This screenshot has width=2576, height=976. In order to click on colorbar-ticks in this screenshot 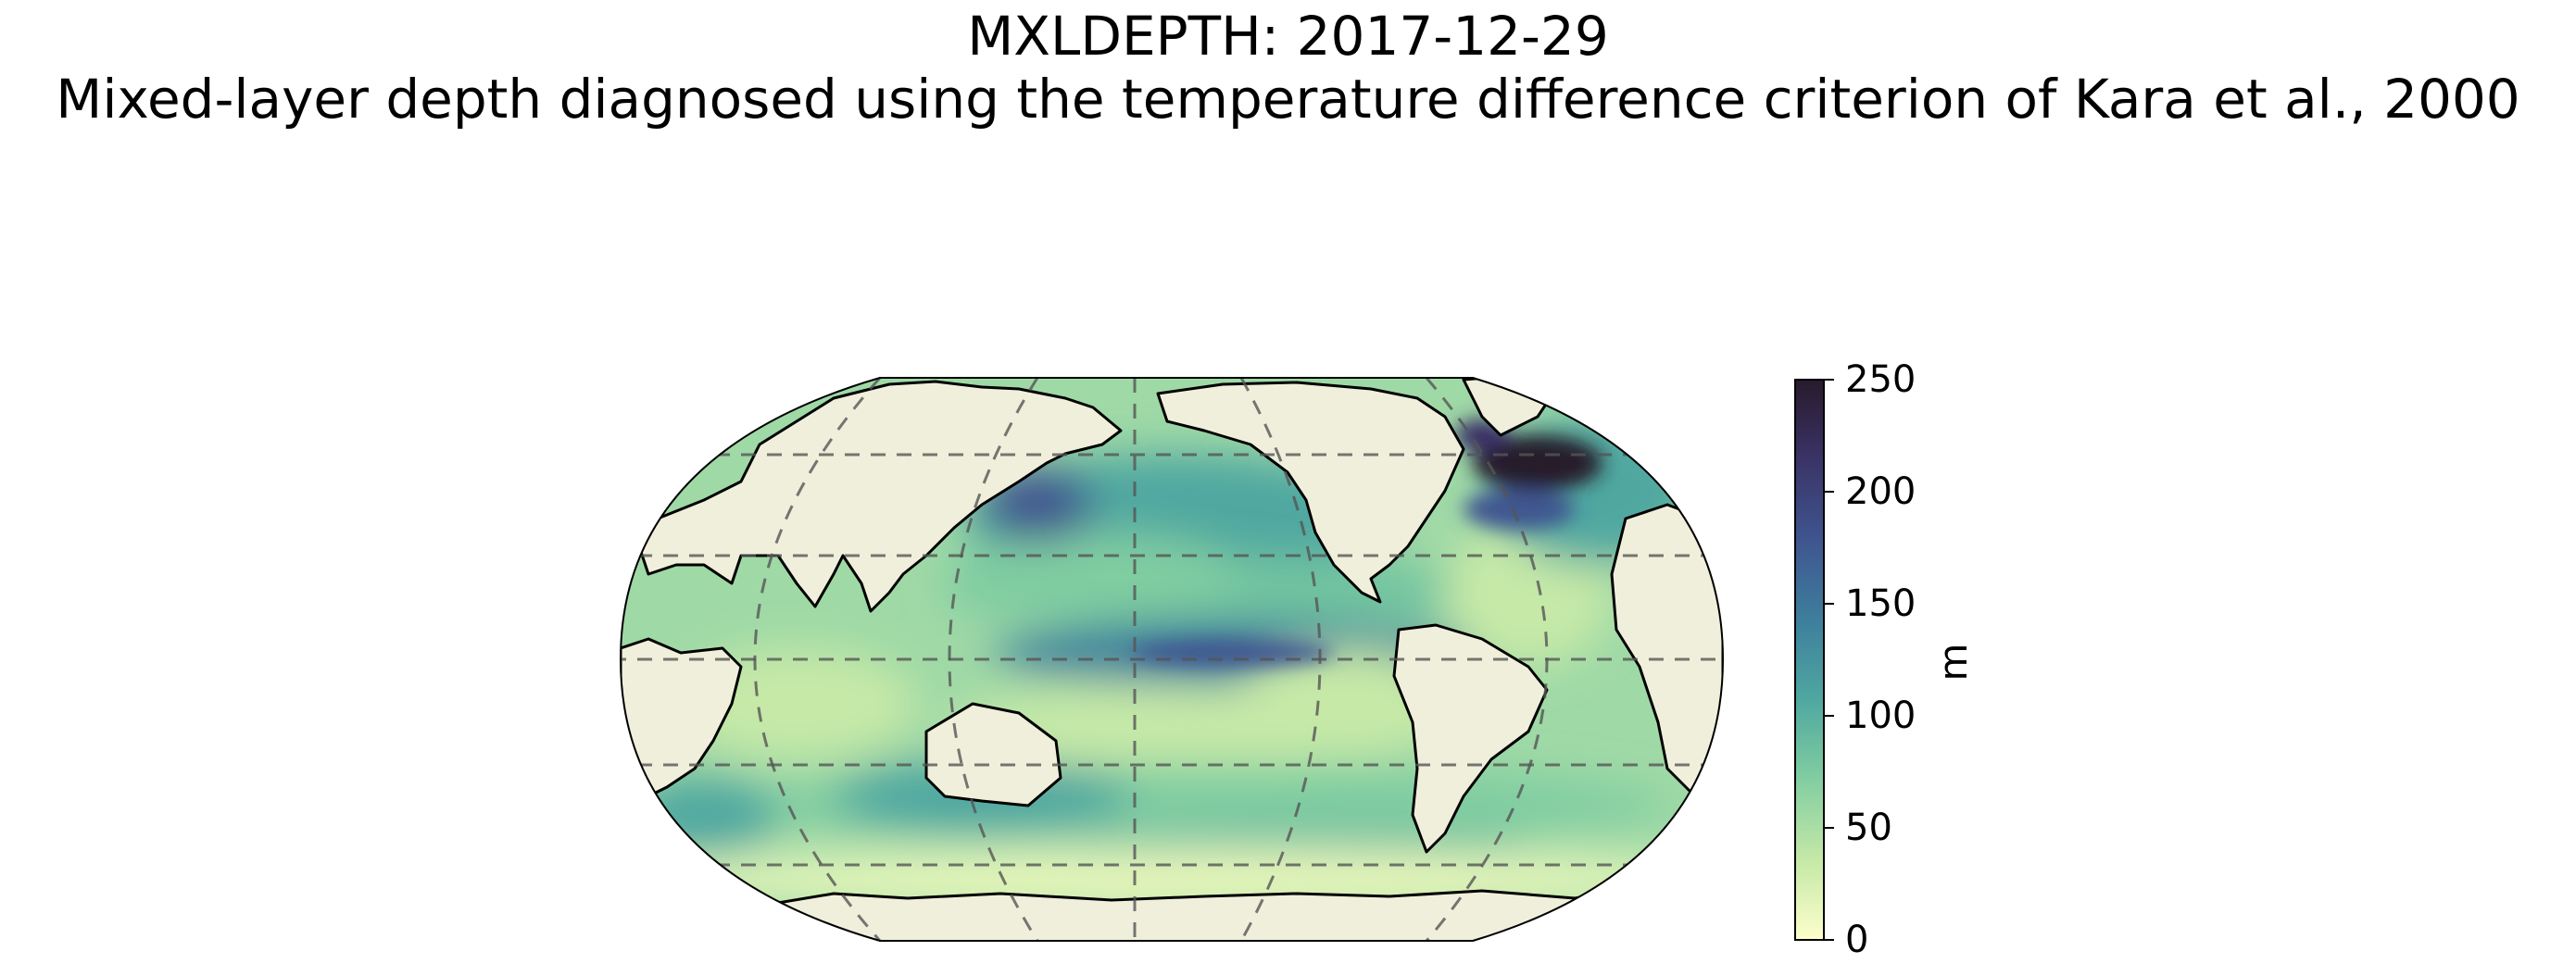, I will do `click(1829, 660)`.